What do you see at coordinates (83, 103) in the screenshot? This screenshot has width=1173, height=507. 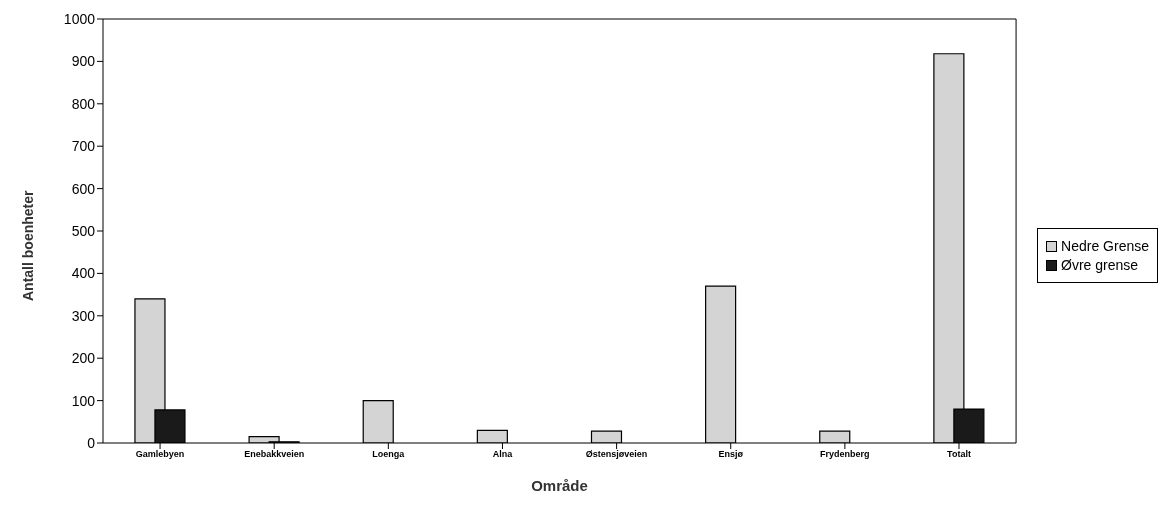 I see `y-tick-label: 800` at bounding box center [83, 103].